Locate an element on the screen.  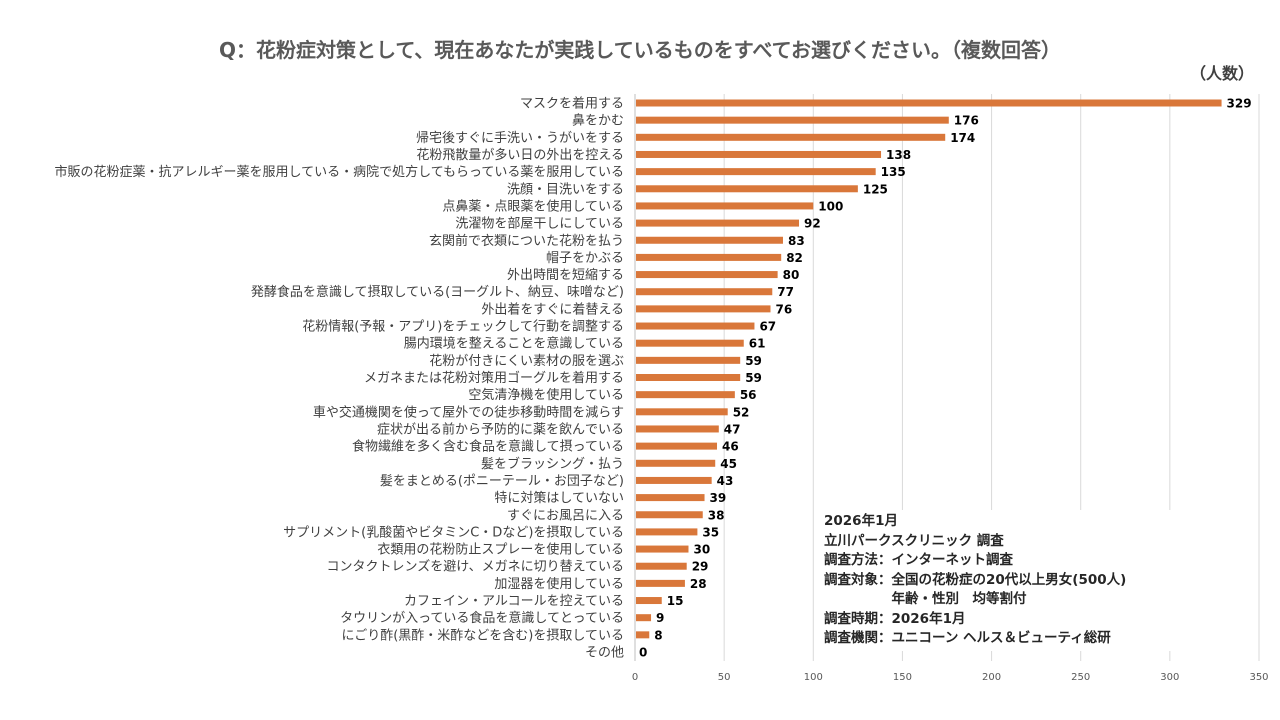
category-label: コンタクトレンズを避け、メガネに切り替えている is located at coordinates (475, 567).